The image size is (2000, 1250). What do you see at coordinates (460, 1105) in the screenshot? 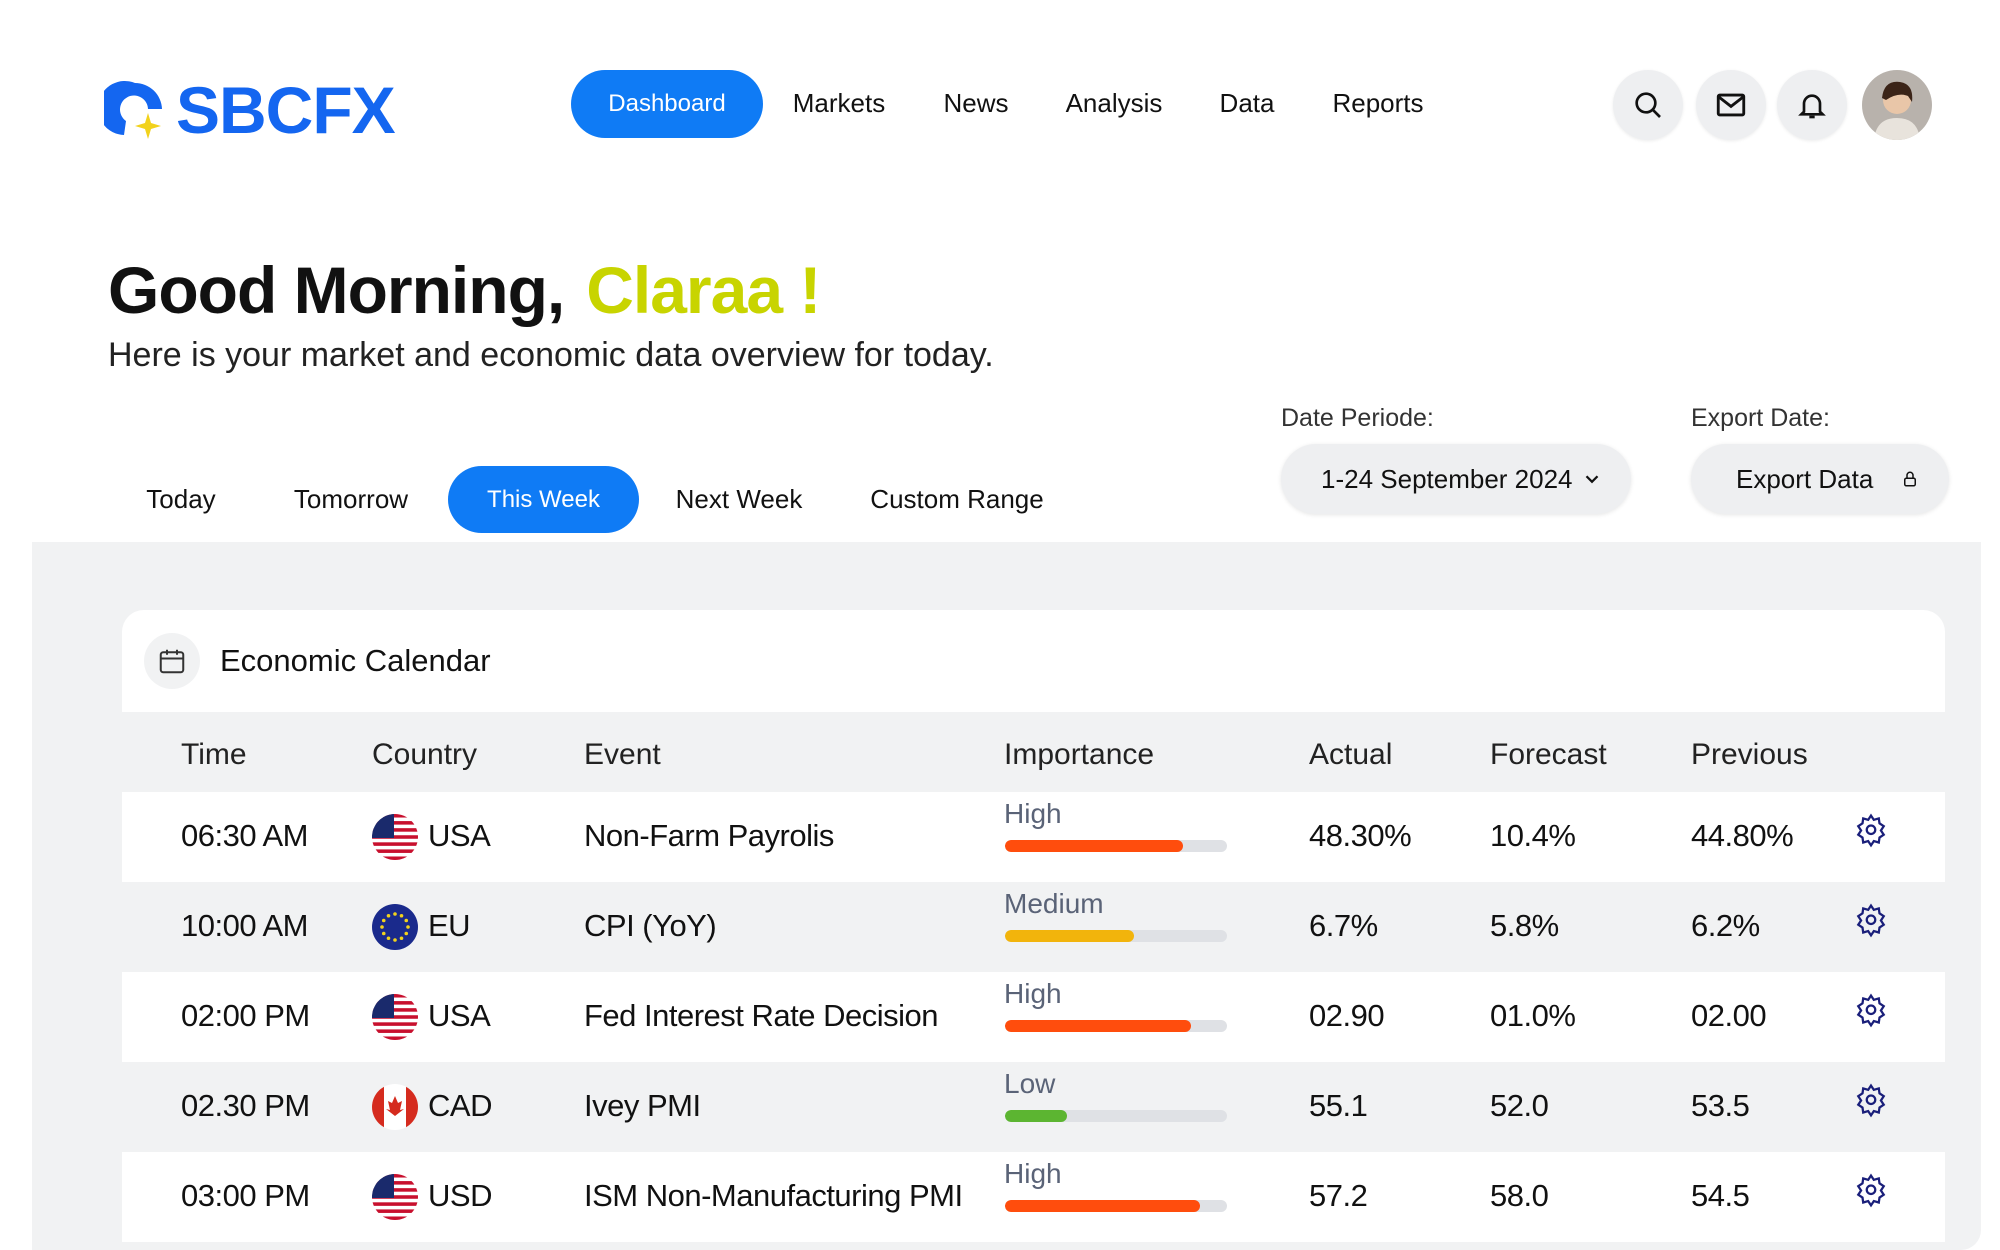
I see `country-code: CAD` at bounding box center [460, 1105].